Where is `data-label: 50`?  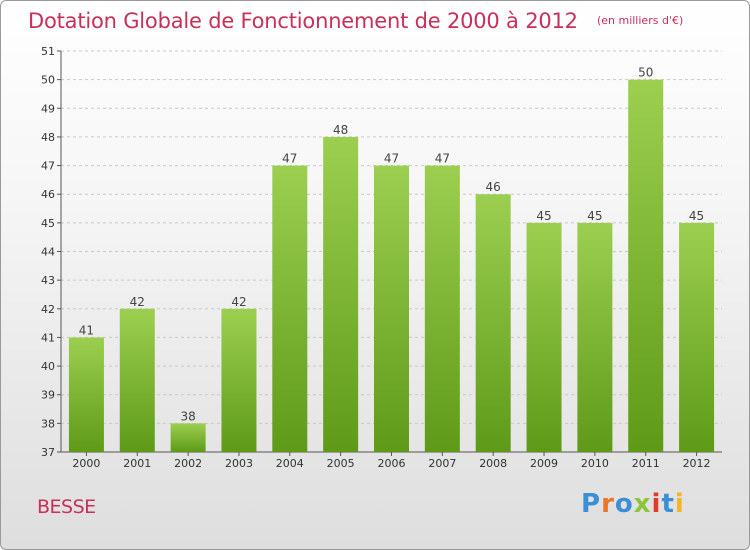
data-label: 50 is located at coordinates (645, 73).